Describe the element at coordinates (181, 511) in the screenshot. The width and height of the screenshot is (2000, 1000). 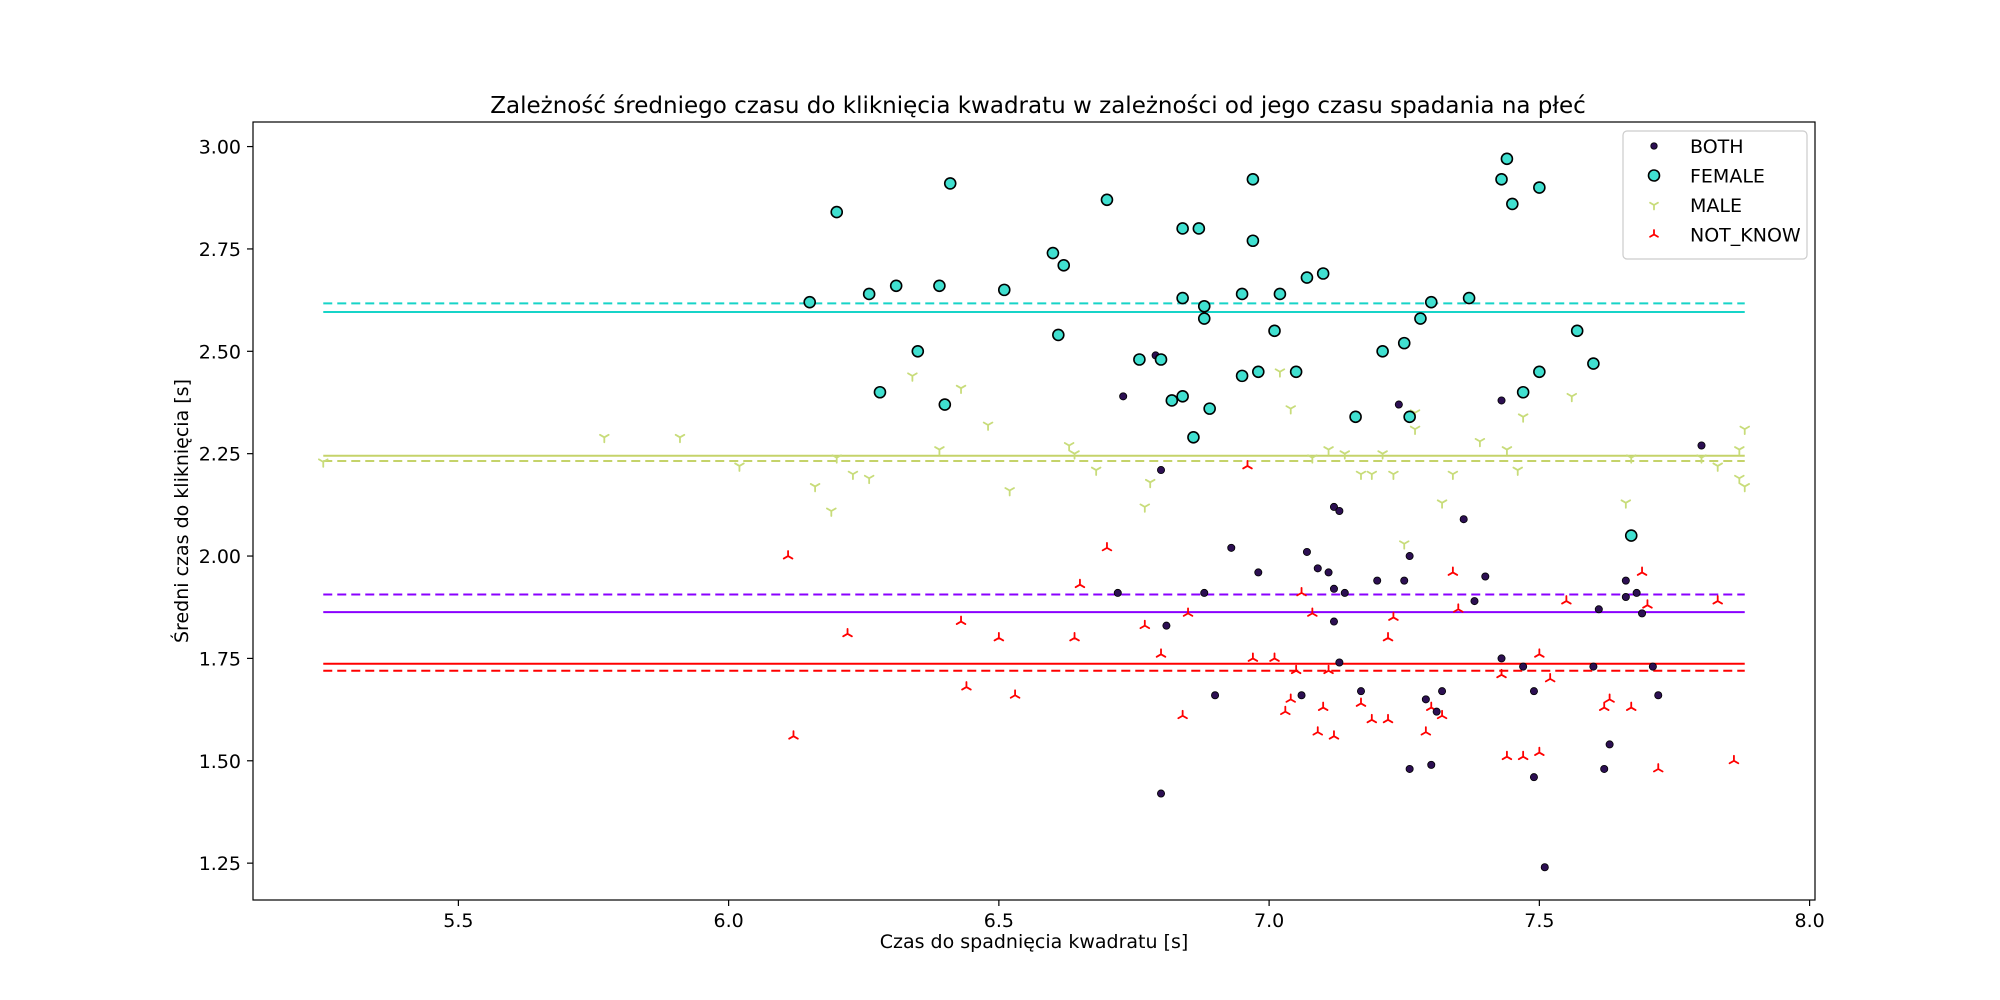
I see `y-axis-label: Średni czas do kliknięcia [s]` at that location.